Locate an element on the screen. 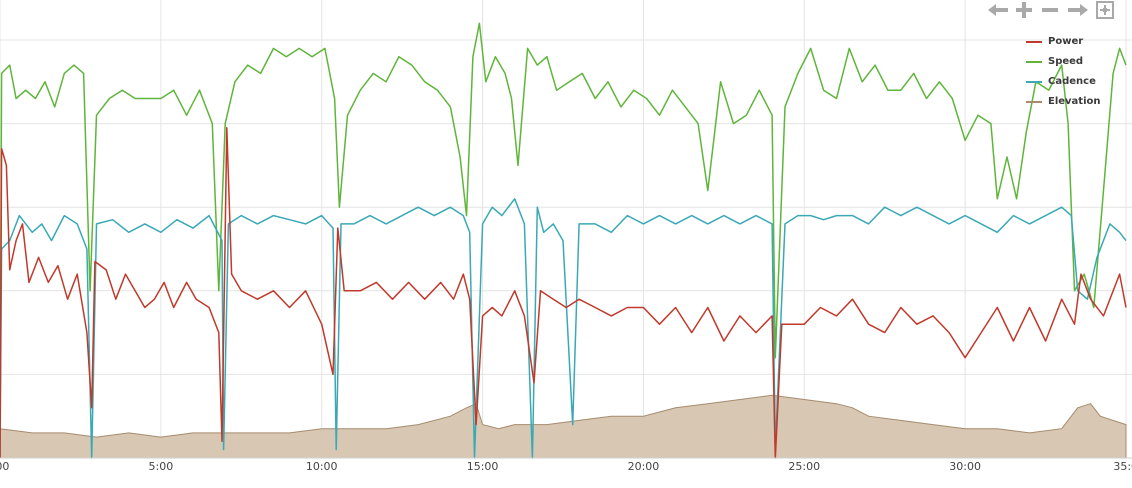  x-tick-label: 30:00 is located at coordinates (965, 466).